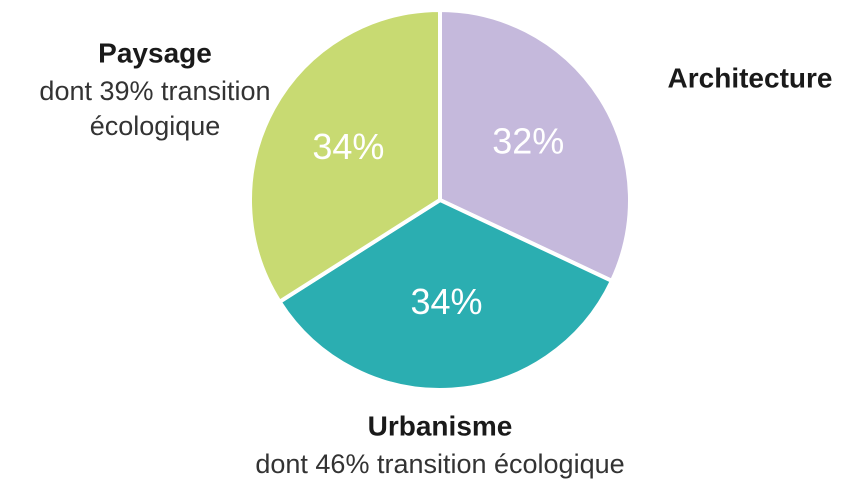  I want to click on category-label: Architecture, so click(750, 77).